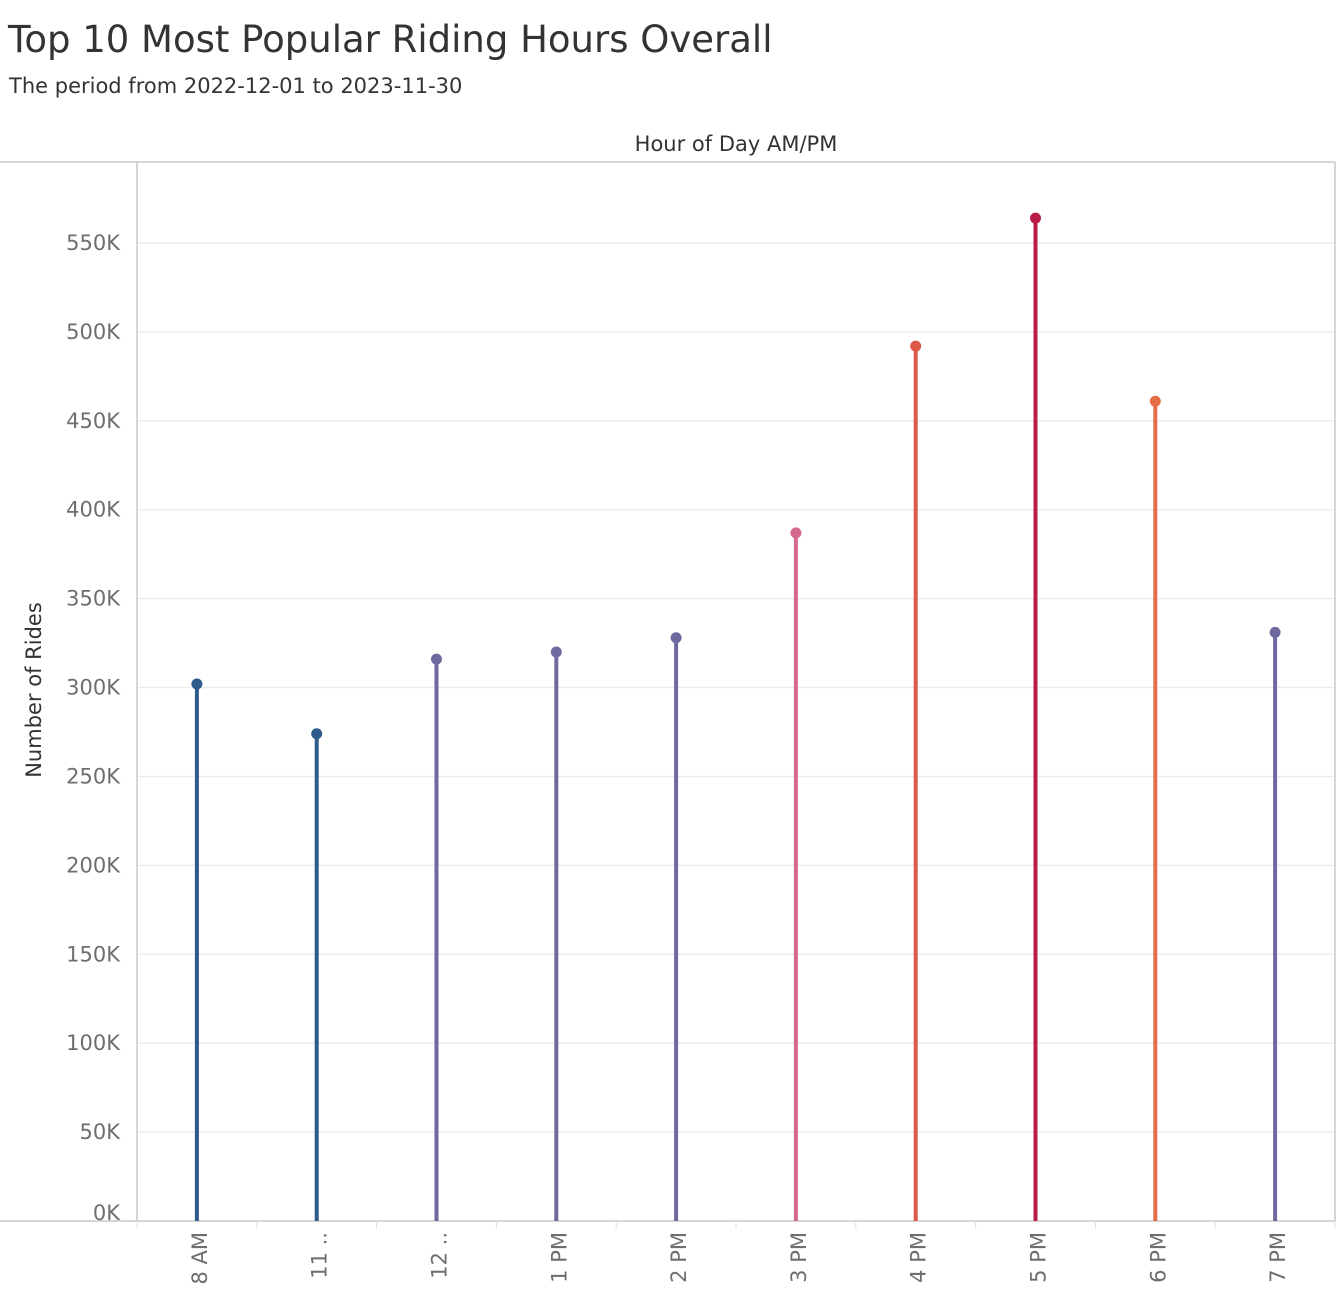  I want to click on x-tick-label: 4 PM, so click(919, 1257).